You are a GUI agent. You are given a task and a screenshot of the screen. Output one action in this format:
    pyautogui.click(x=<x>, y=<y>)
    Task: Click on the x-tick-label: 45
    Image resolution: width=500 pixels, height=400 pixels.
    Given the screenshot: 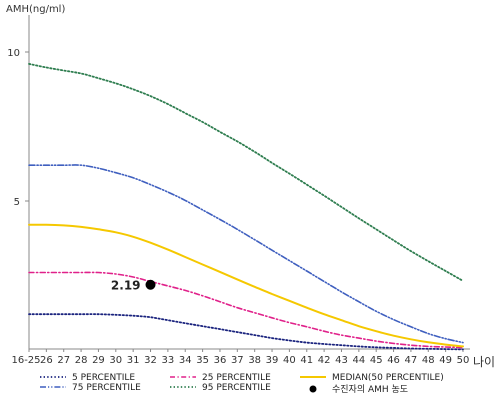 What is the action you would take?
    pyautogui.click(x=376, y=360)
    